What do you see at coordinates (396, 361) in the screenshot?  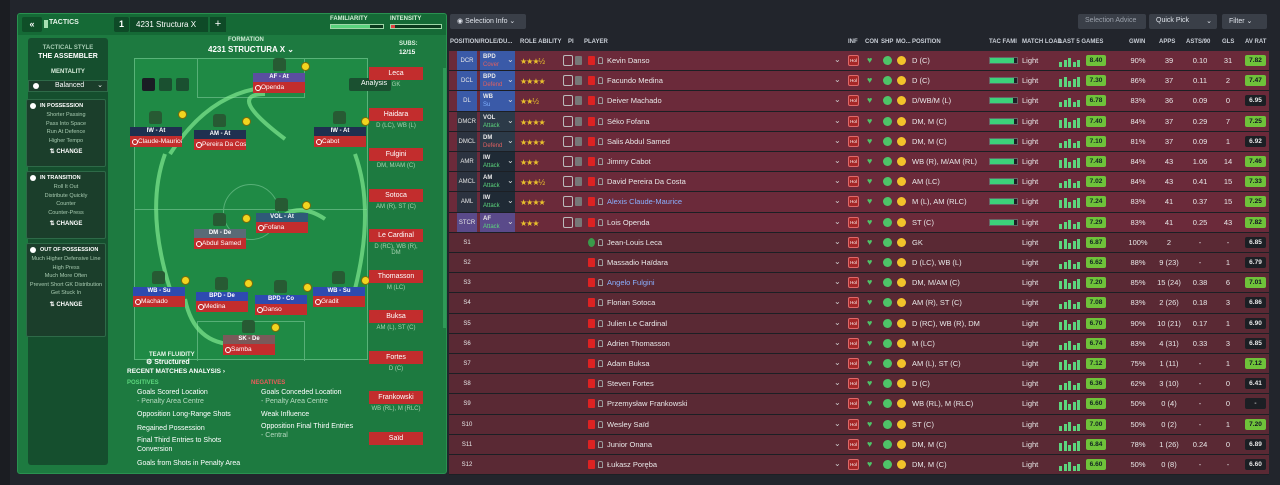 I see `sub-player: Fortes D (C)` at bounding box center [396, 361].